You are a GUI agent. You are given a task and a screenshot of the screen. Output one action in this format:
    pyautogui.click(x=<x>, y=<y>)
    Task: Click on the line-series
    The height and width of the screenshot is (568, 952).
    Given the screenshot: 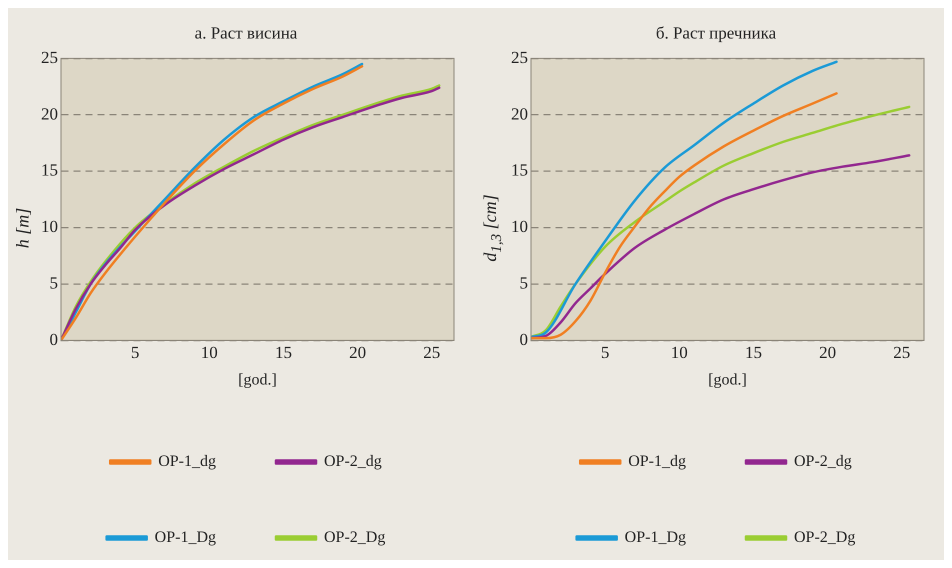 What is the action you would take?
    pyautogui.click(x=720, y=247)
    